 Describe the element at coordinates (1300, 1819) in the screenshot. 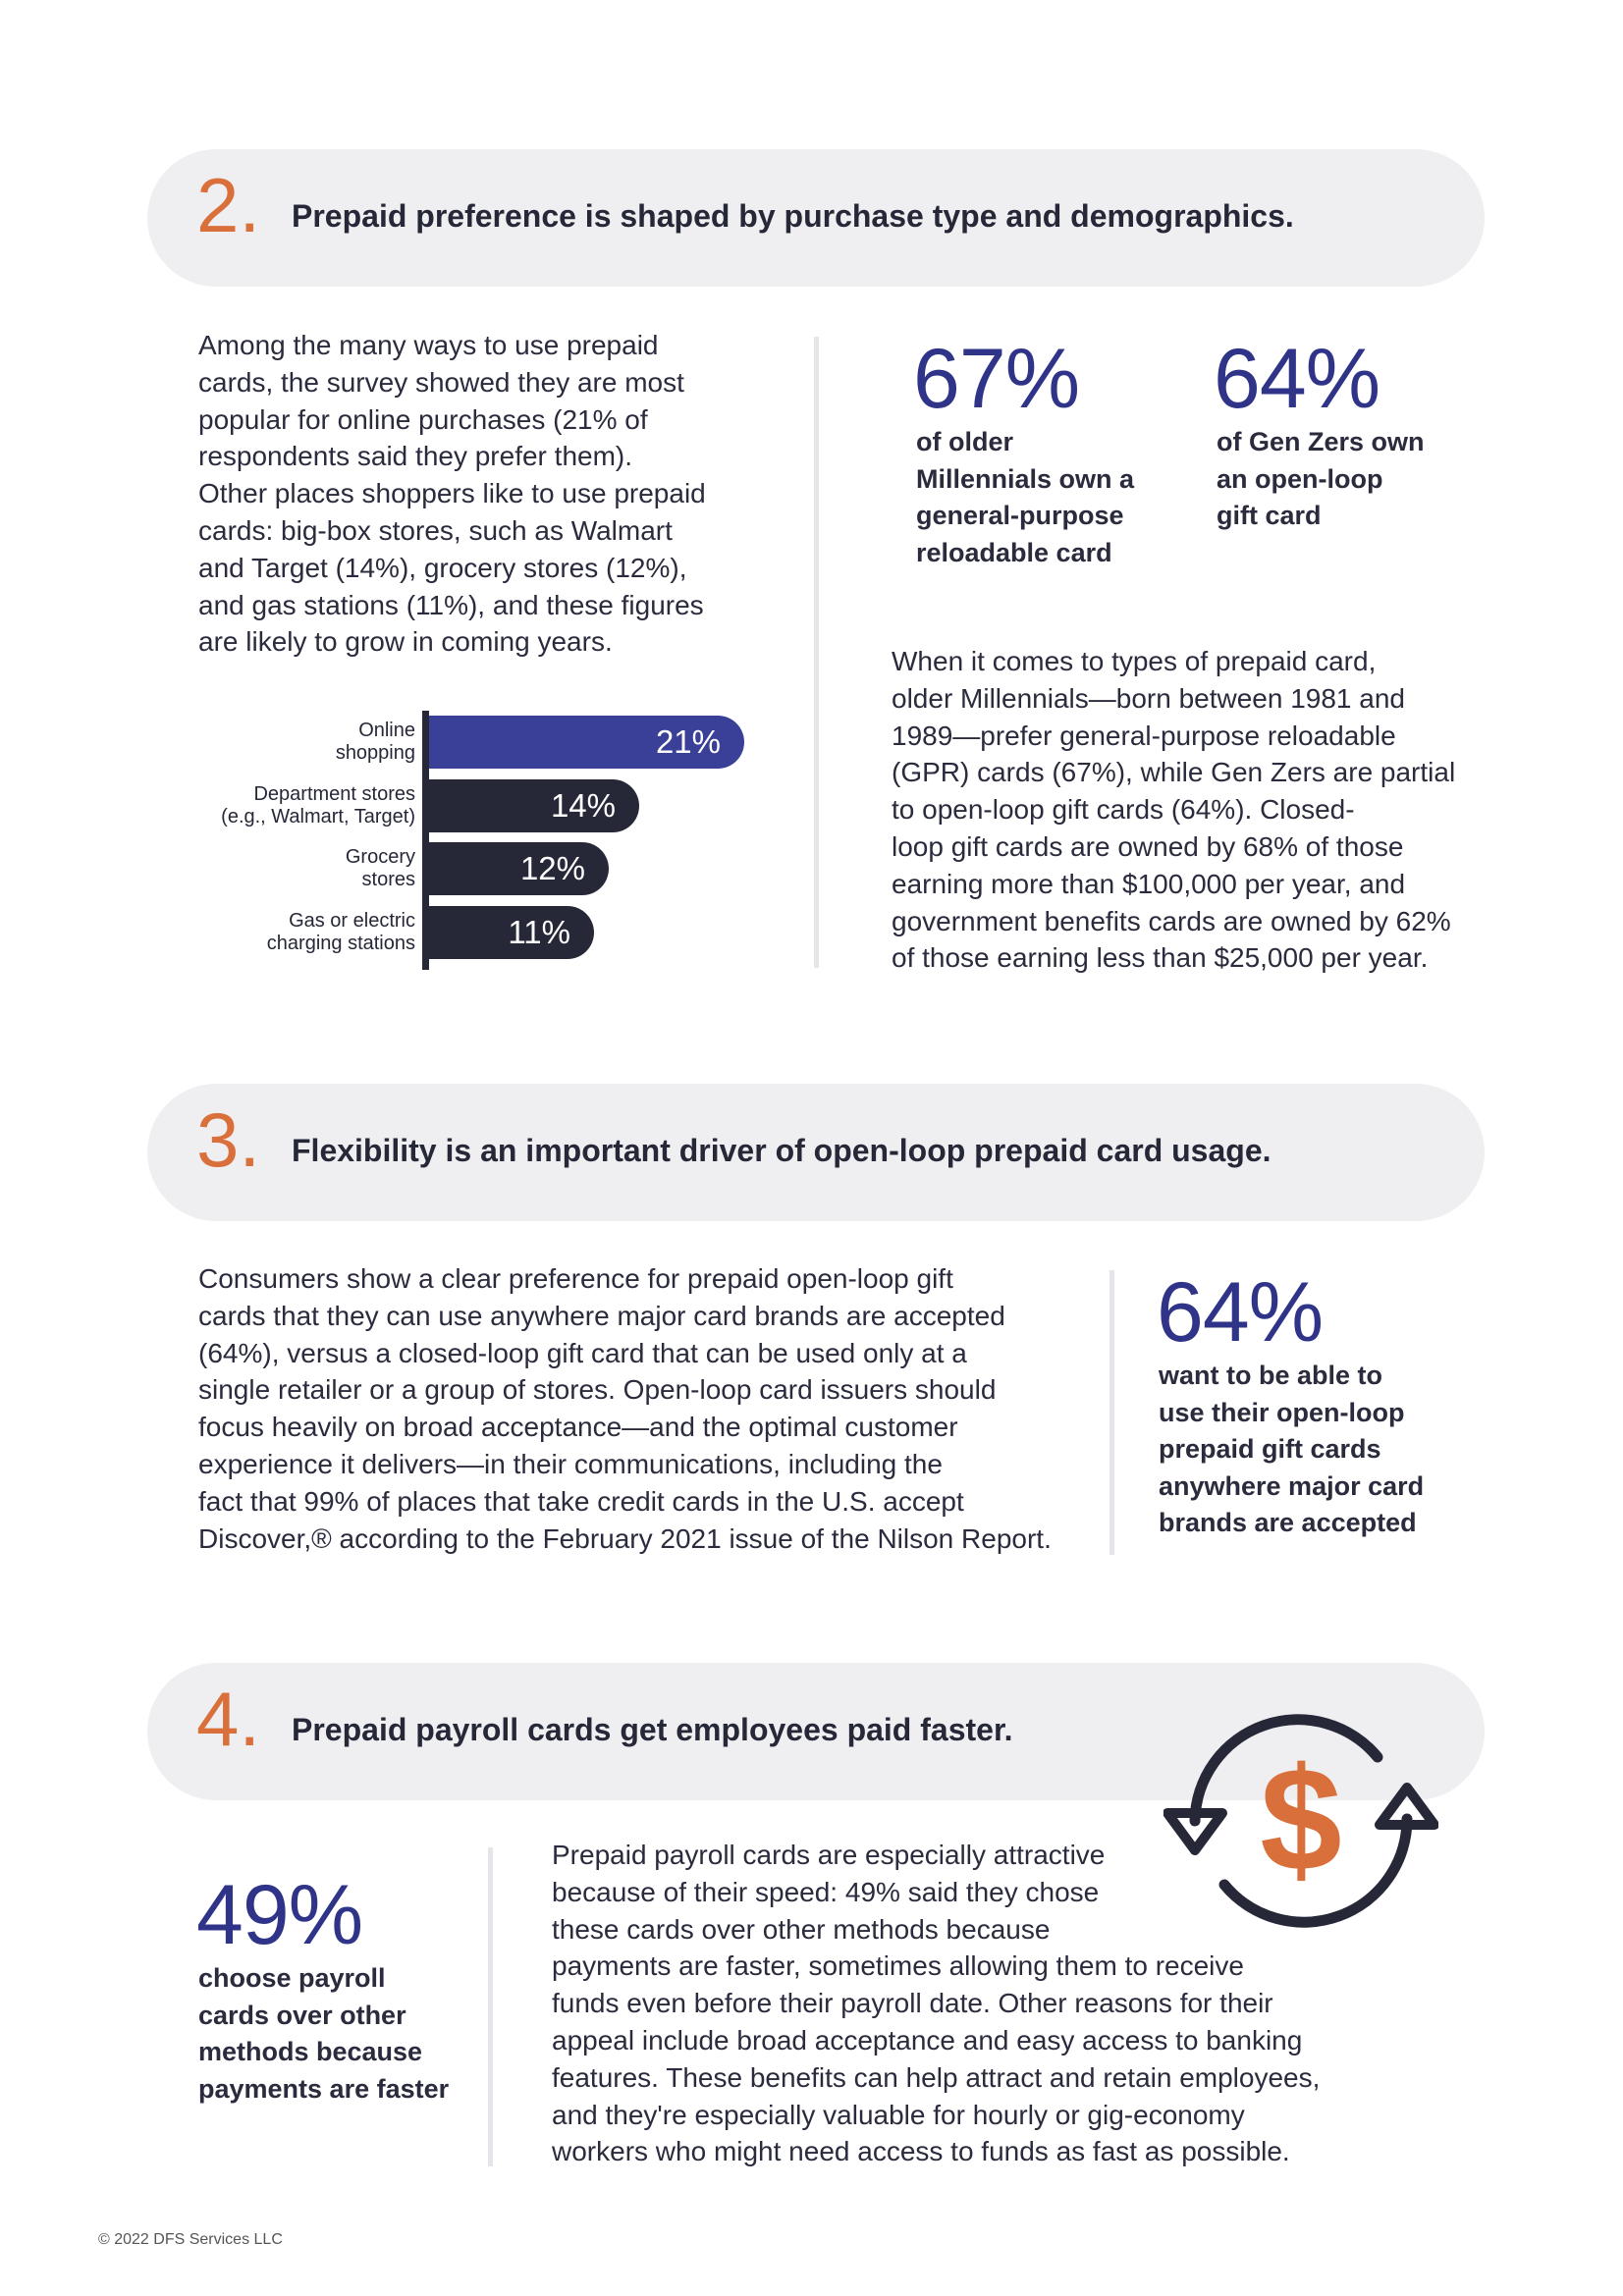

I see `dollar-glyph: $` at that location.